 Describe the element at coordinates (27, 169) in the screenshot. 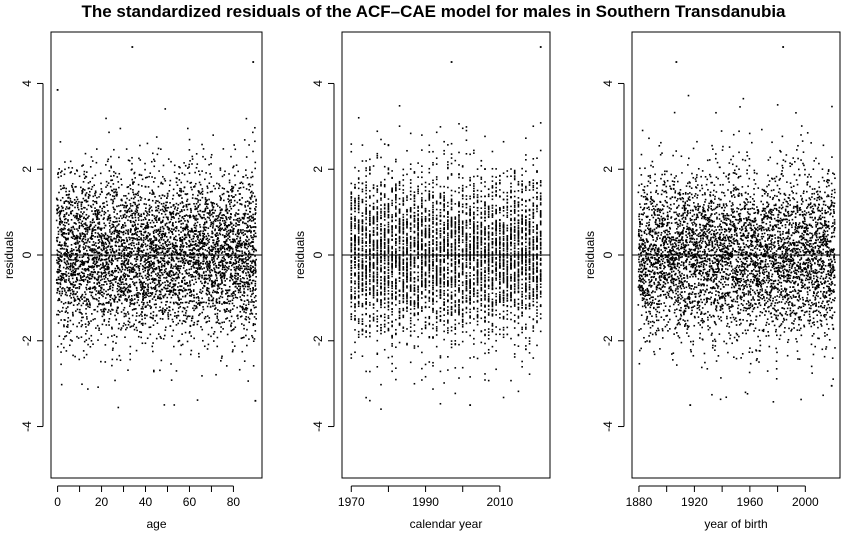

I see `y-tick-label: 2` at that location.